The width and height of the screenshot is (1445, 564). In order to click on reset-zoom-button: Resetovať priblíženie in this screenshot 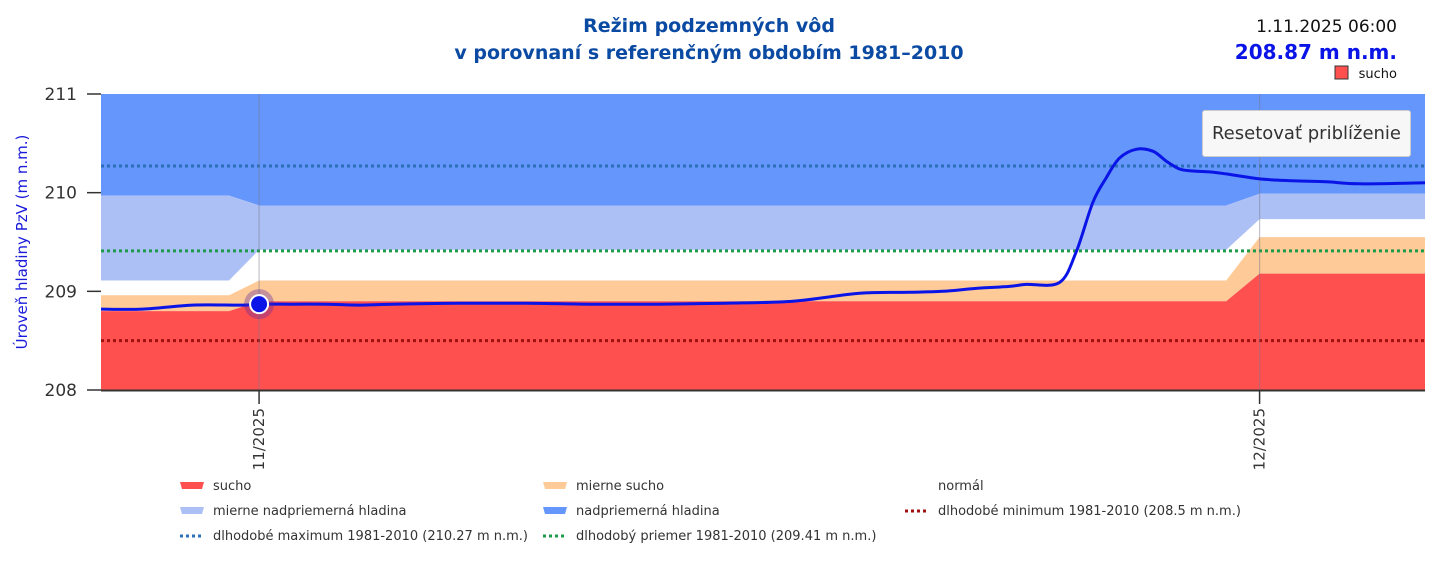, I will do `click(1306, 133)`.